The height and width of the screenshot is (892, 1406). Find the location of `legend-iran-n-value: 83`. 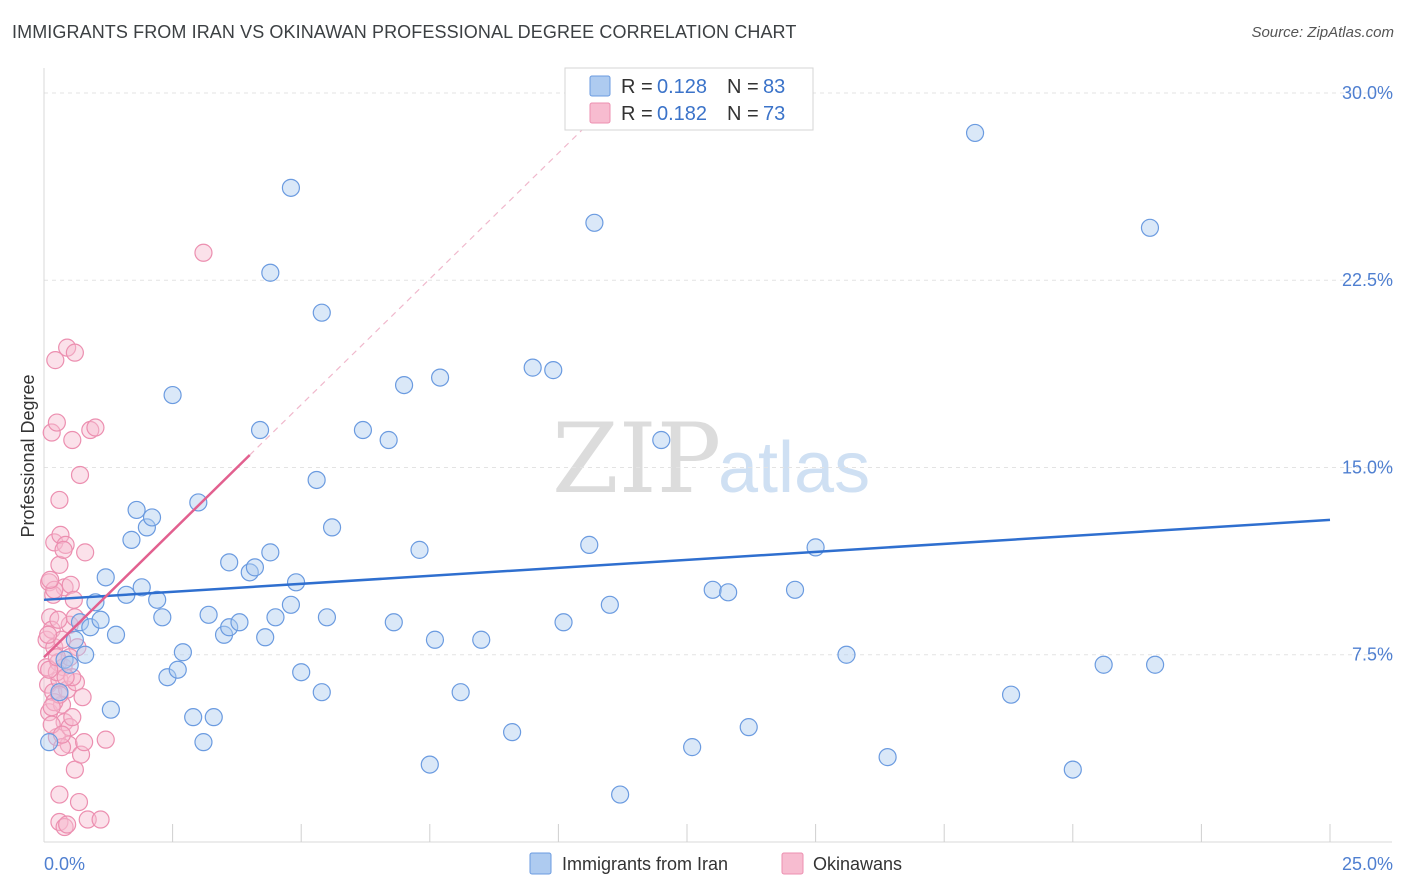

legend-iran-n-value: 83 is located at coordinates (774, 87).